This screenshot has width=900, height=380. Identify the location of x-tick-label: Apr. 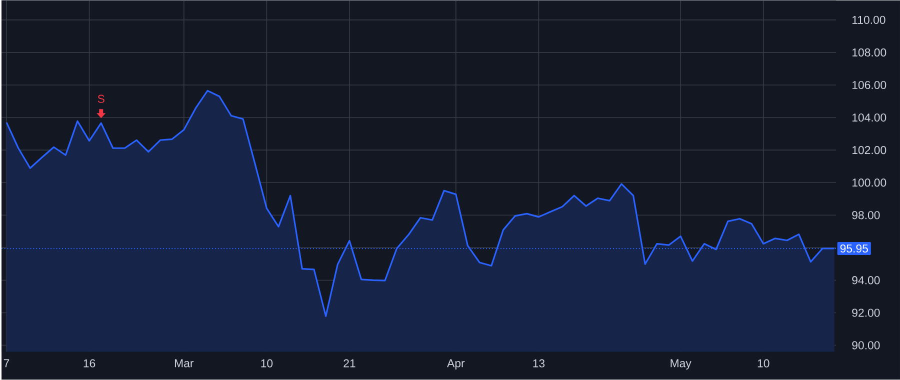
(456, 364).